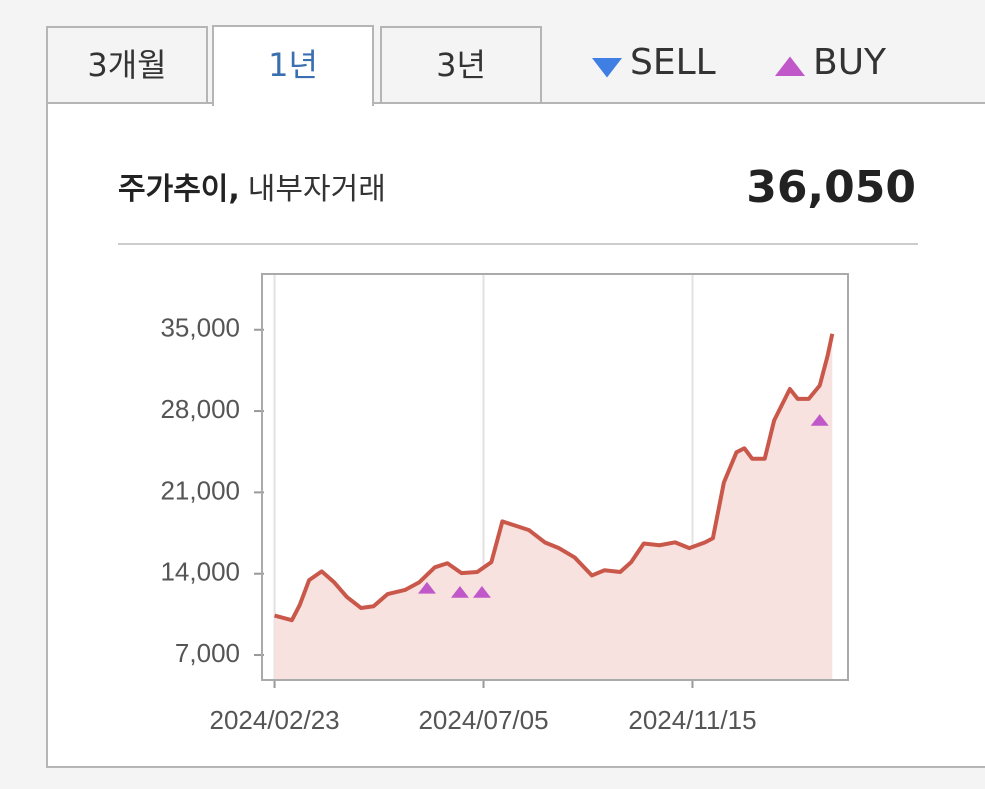 Image resolution: width=985 pixels, height=789 pixels. I want to click on tab: 3년, so click(461, 65).